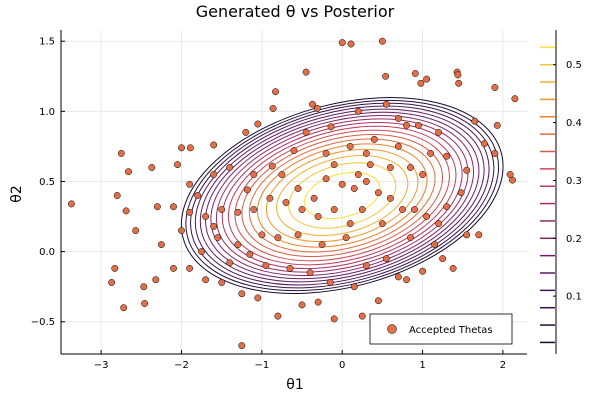 This screenshot has width=600, height=400. I want to click on contour-level, so click(342, 195).